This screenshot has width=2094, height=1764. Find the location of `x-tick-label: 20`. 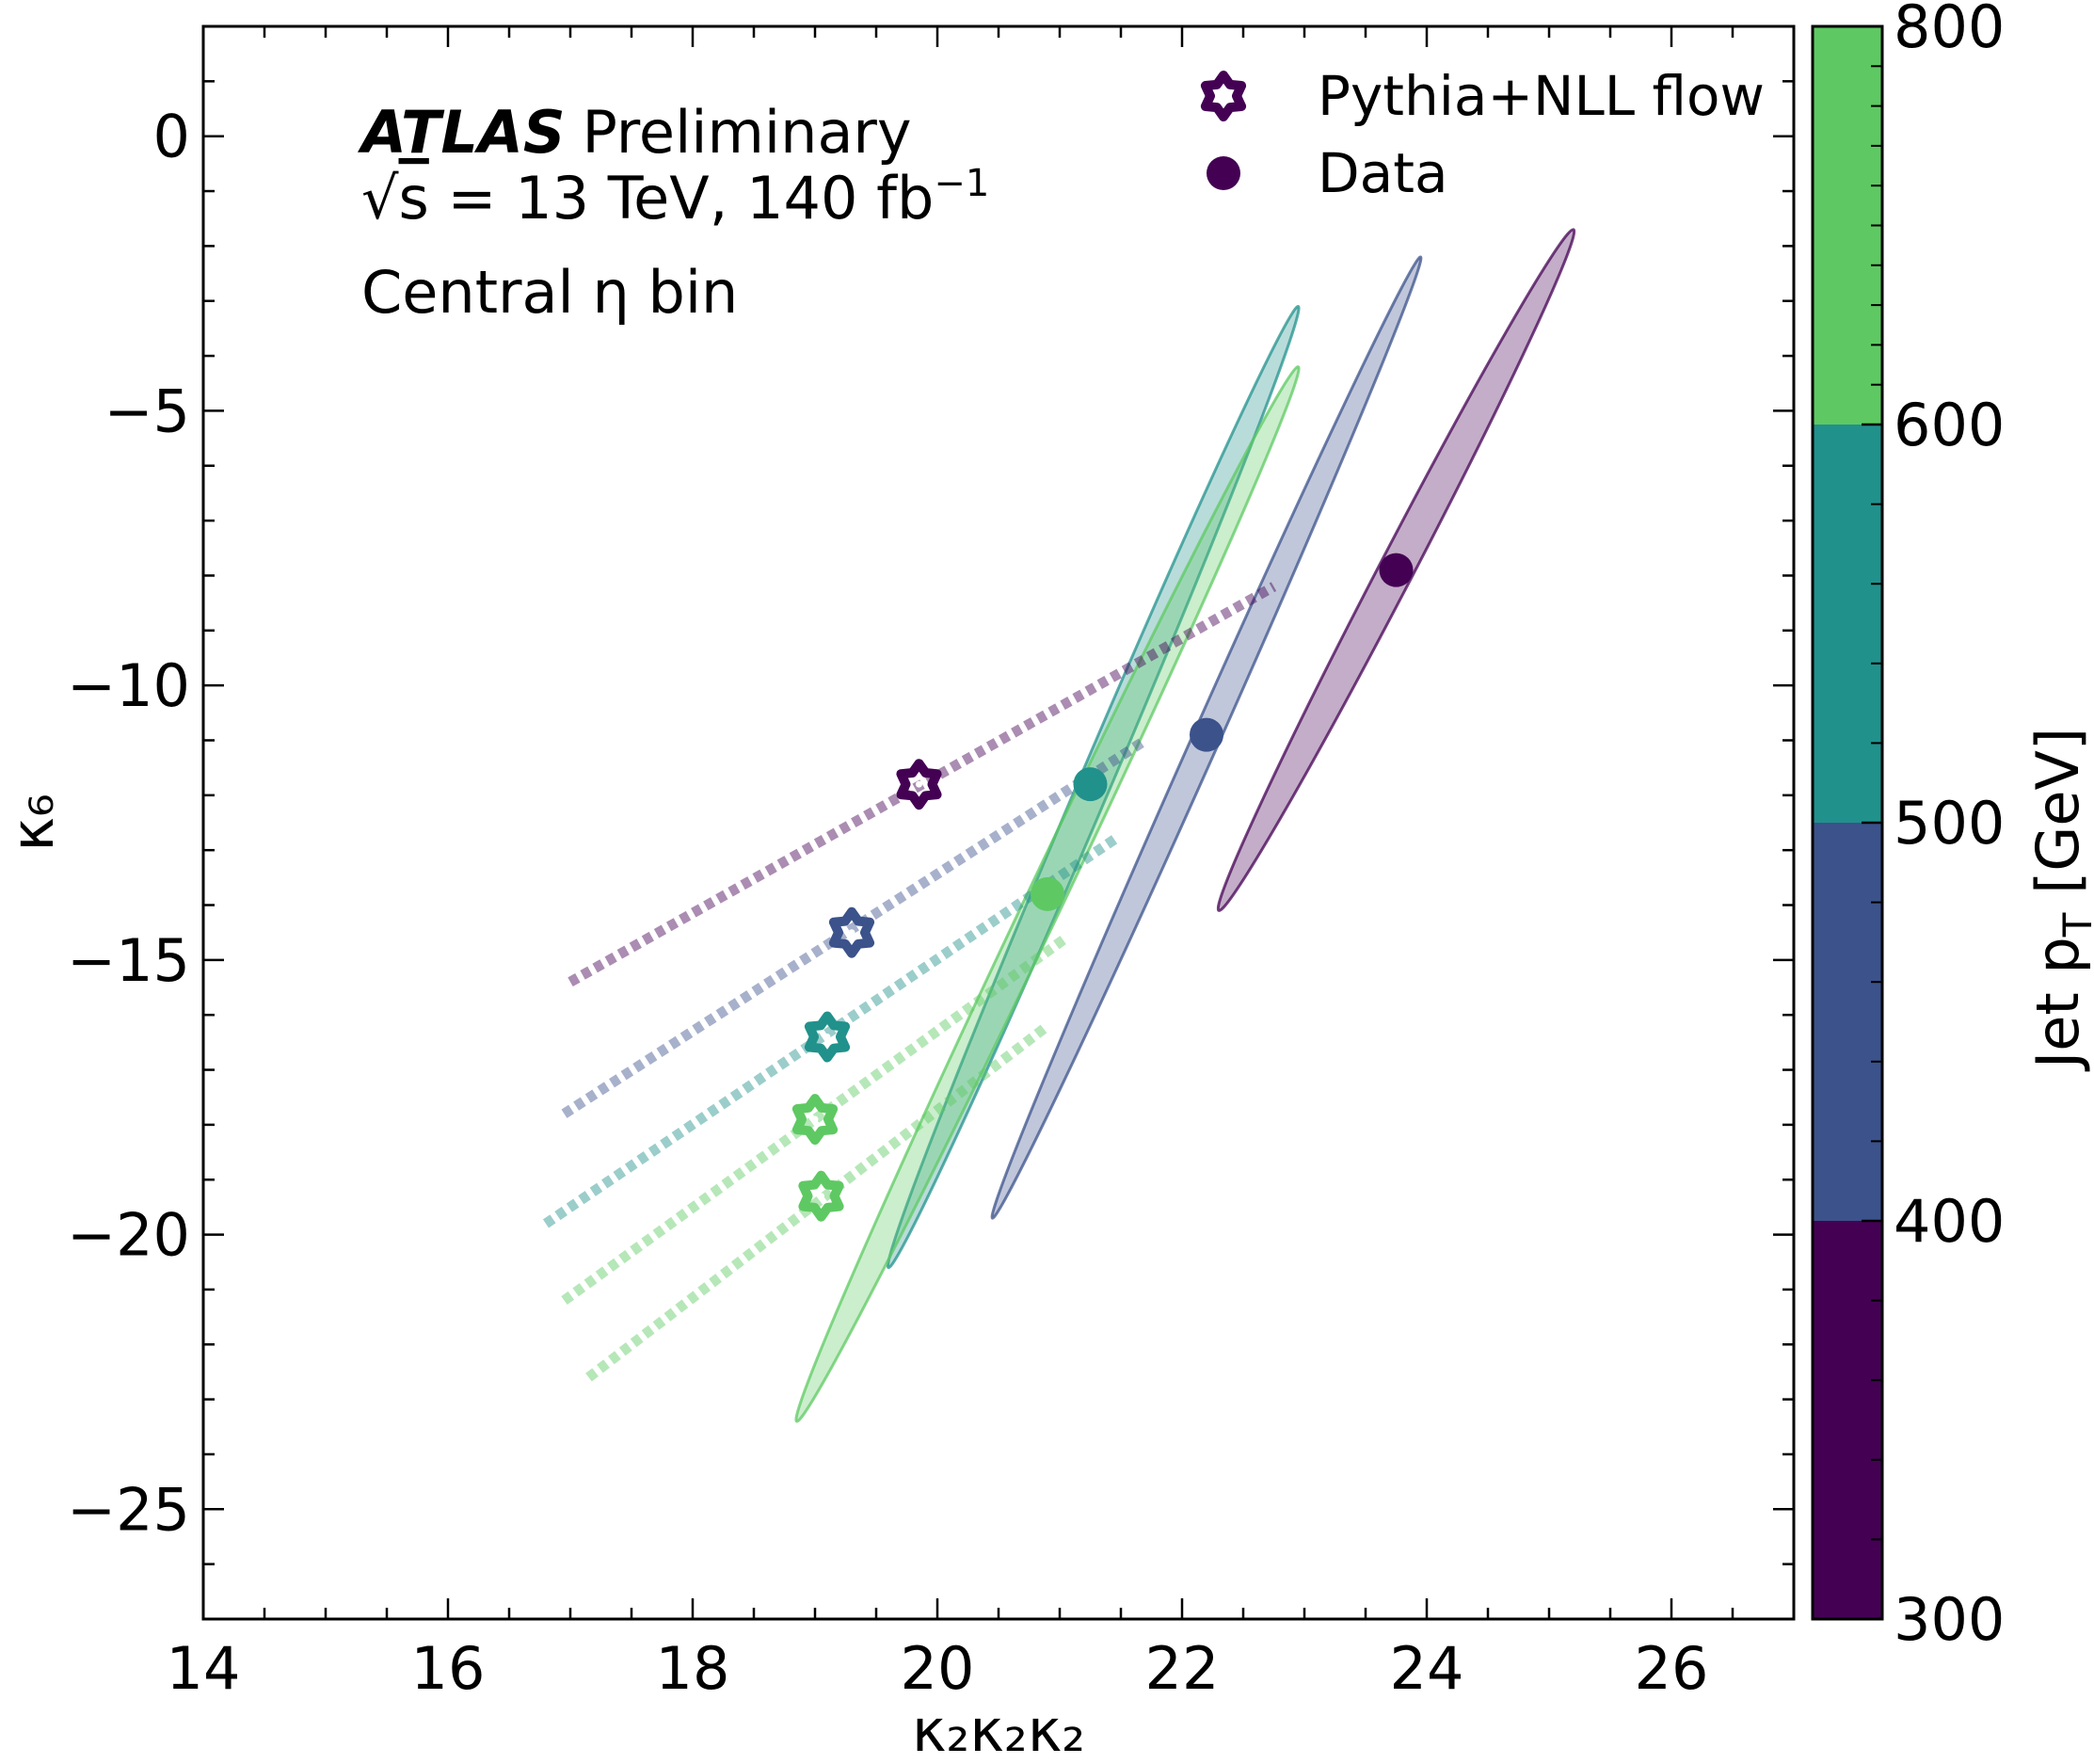

x-tick-label: 20 is located at coordinates (938, 1669).